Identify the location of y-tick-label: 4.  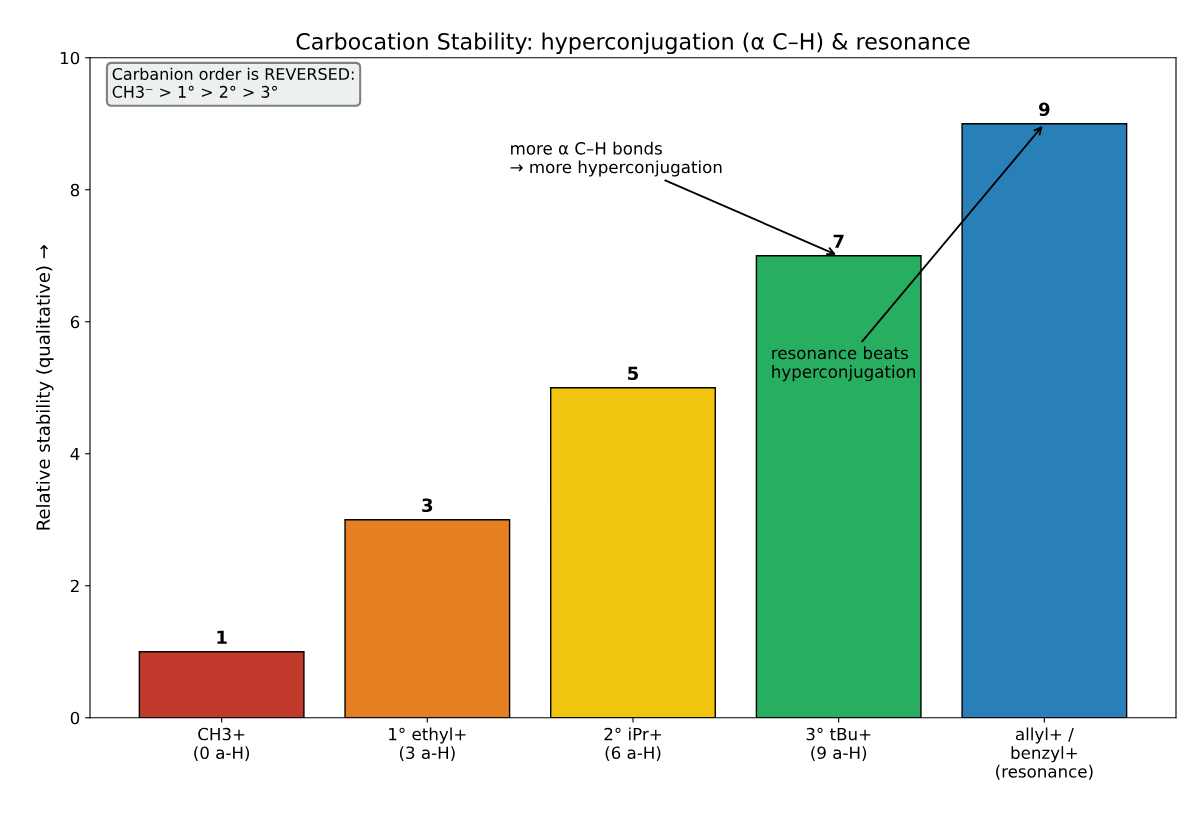
(75, 454).